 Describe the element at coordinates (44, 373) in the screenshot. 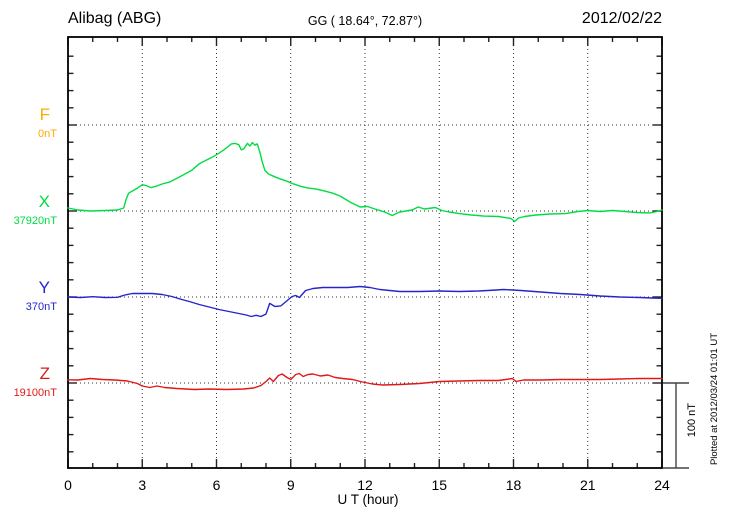

I see `component-letter-Z: Z` at that location.